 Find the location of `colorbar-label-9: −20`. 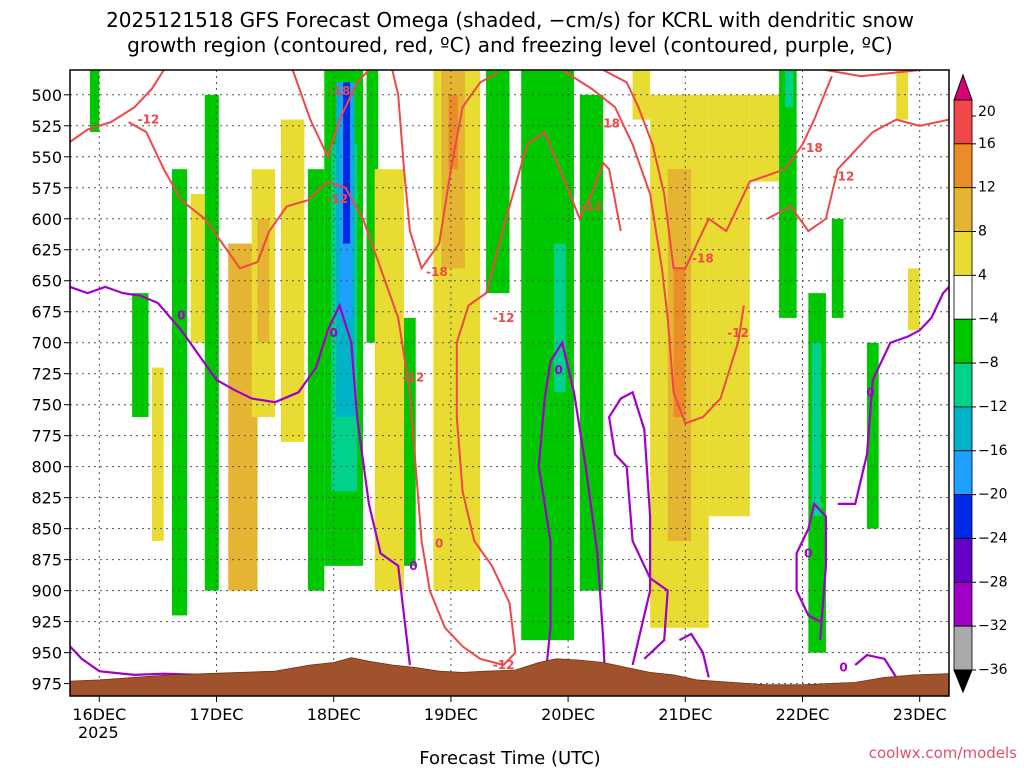

colorbar-label-9: −20 is located at coordinates (993, 495).